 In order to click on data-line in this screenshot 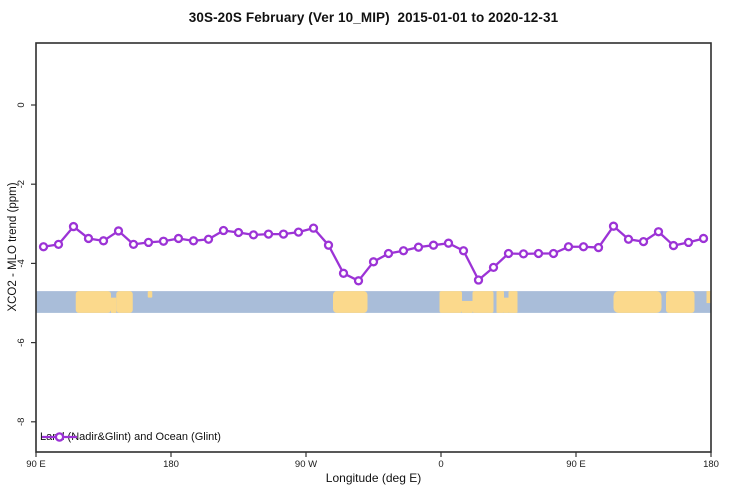, I will do `click(373, 253)`.